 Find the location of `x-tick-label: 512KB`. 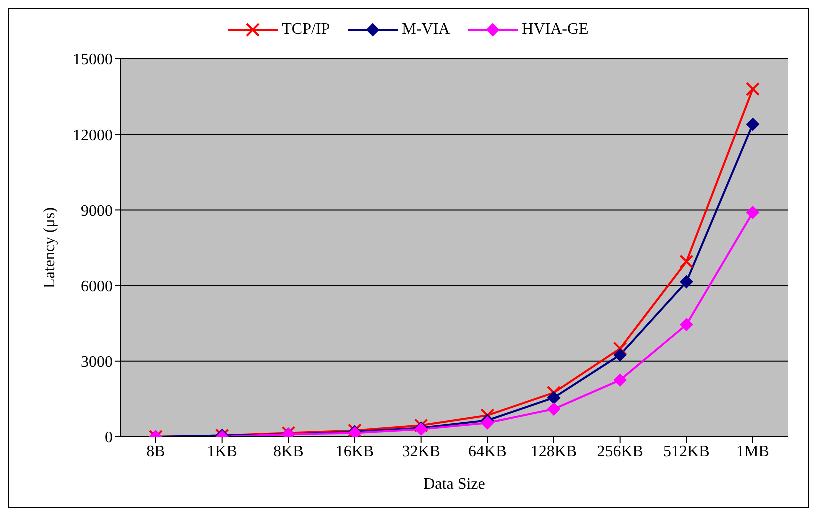

x-tick-label: 512KB is located at coordinates (687, 451).